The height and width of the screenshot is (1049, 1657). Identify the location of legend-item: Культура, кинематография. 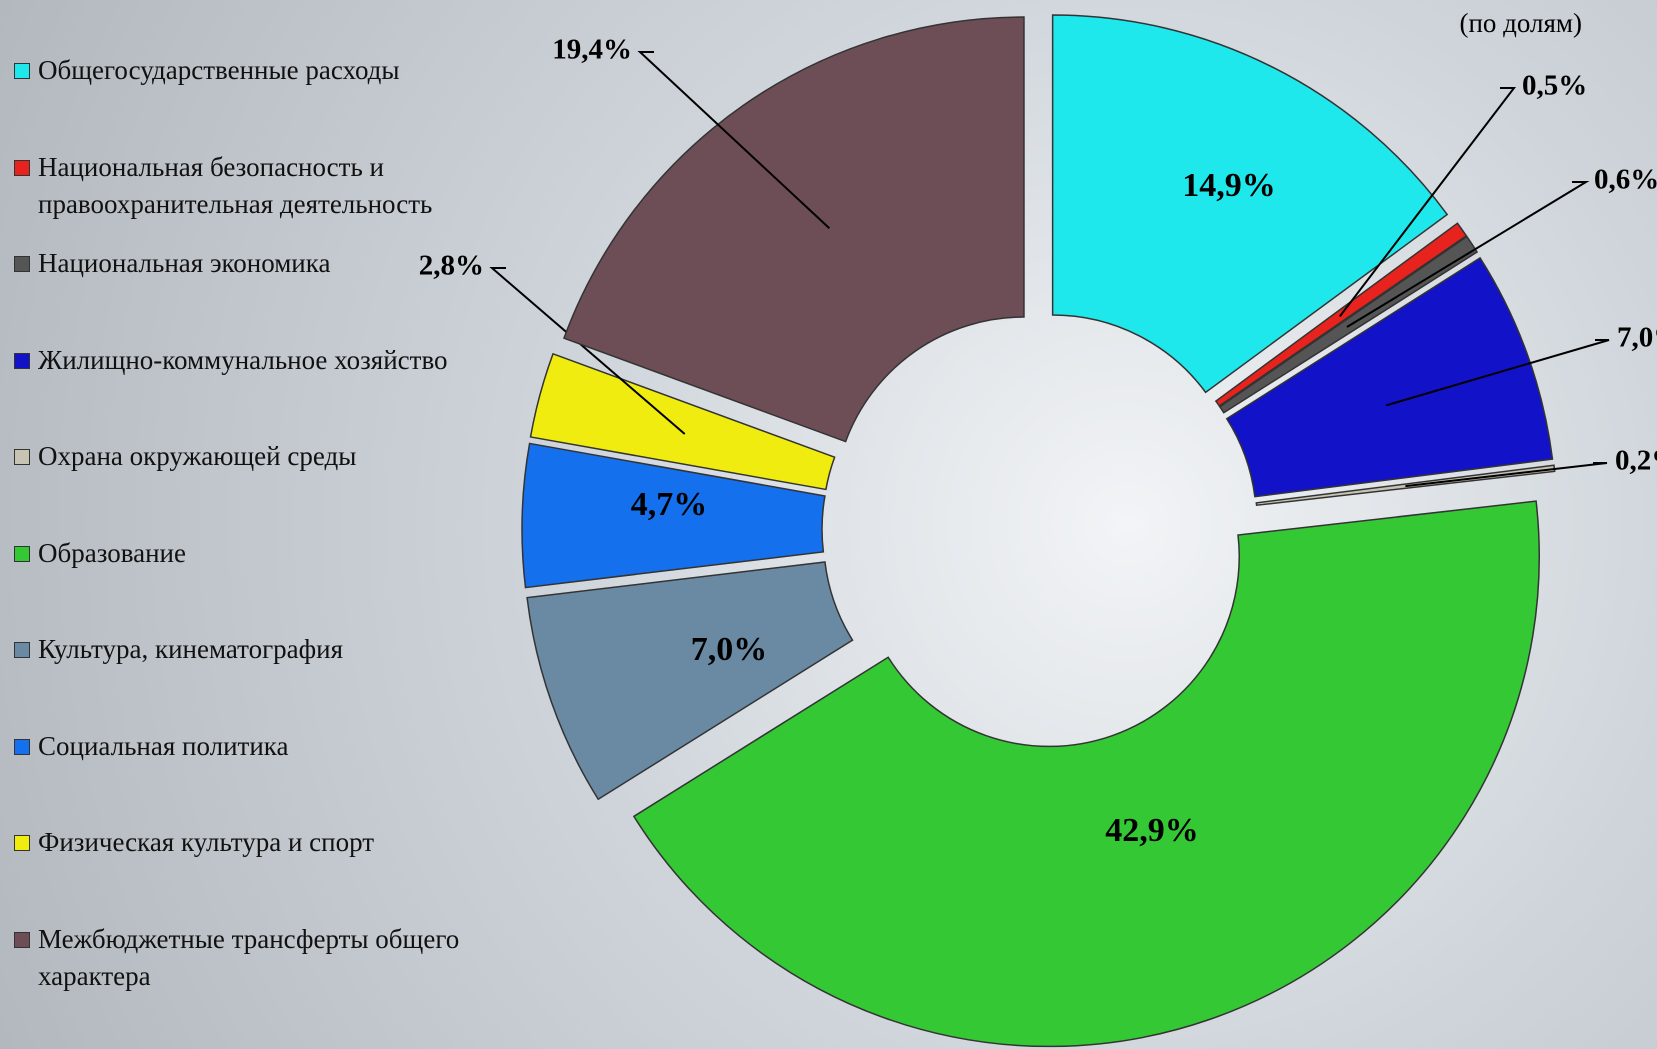
(269, 649).